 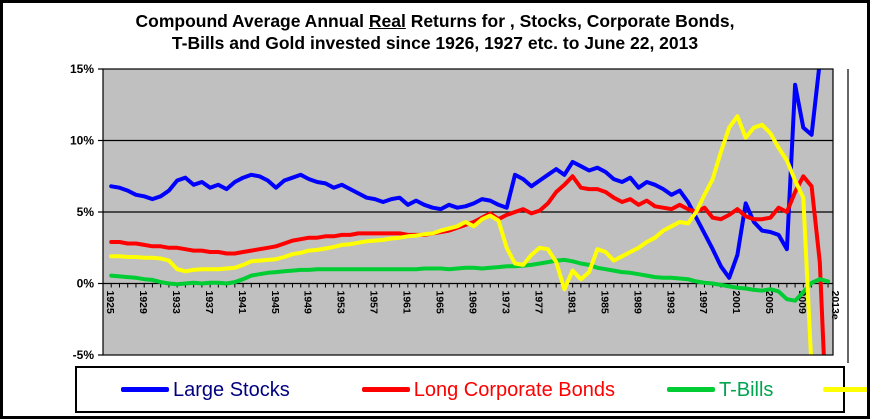 What do you see at coordinates (570, 21) in the screenshot?
I see `title-part-suffix: Returns for , Stocks, Corporate Bonds,` at bounding box center [570, 21].